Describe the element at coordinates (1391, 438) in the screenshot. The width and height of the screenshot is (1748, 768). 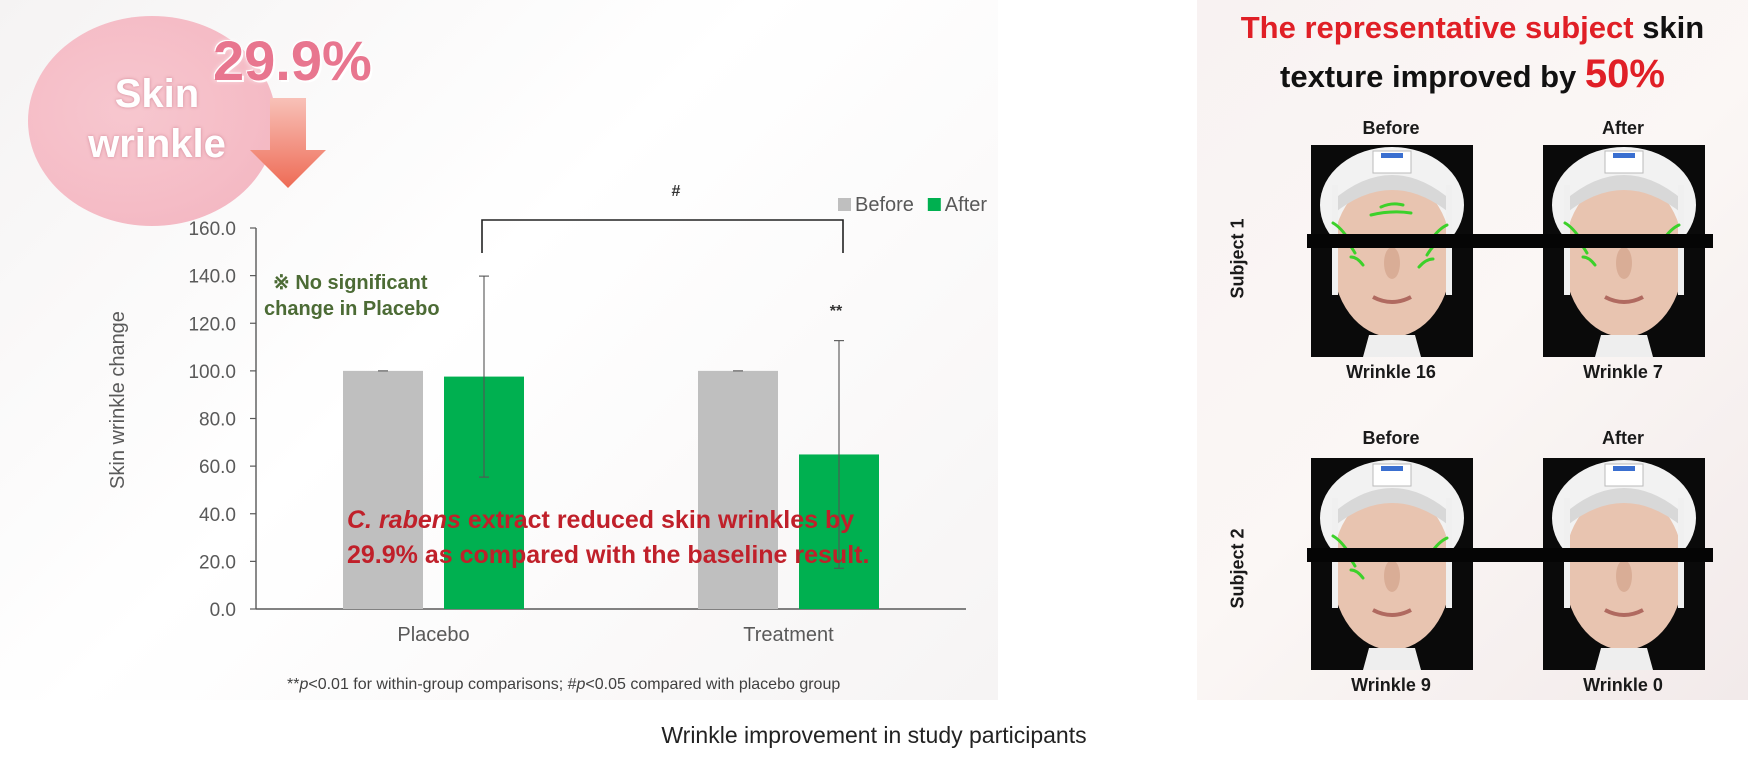
I see `subject2-before-label: Before` at that location.